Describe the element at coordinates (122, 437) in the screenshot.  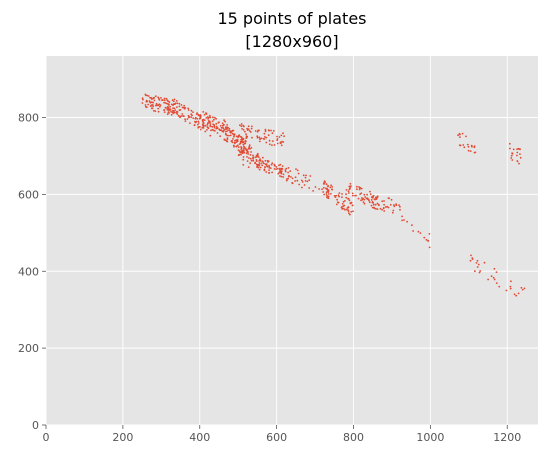
I see `x-tick-label: 200` at that location.